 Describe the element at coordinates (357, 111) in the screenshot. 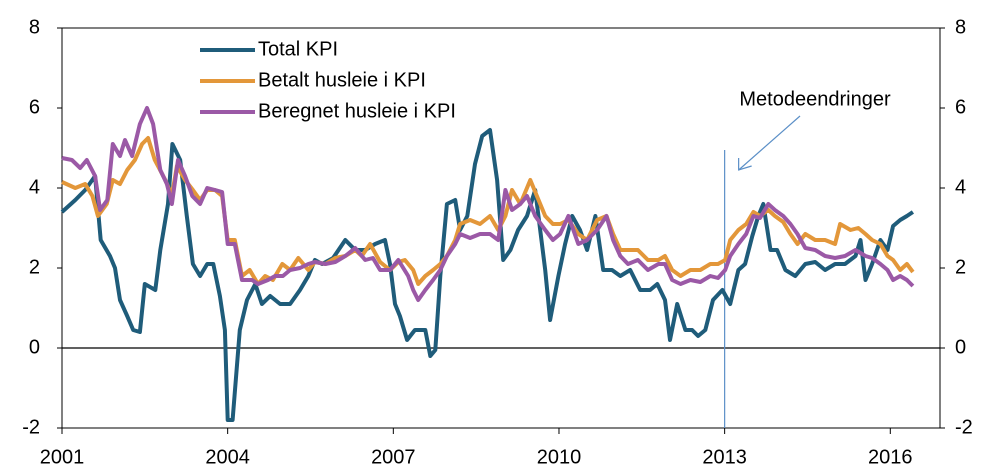

I see `legend-label: Beregnet husleie i KPI` at that location.